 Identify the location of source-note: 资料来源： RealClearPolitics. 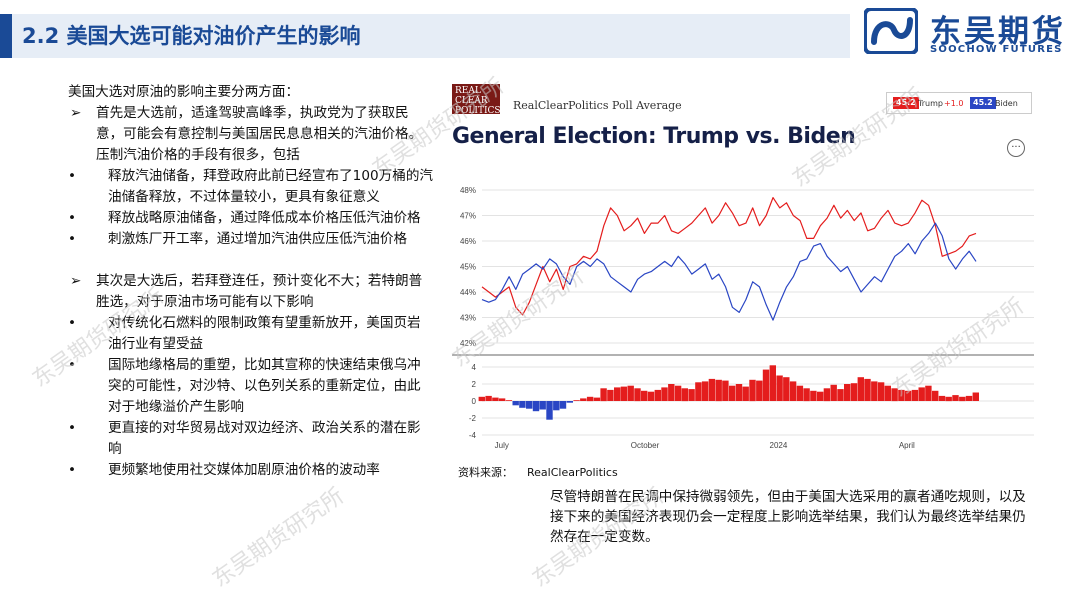
(538, 472).